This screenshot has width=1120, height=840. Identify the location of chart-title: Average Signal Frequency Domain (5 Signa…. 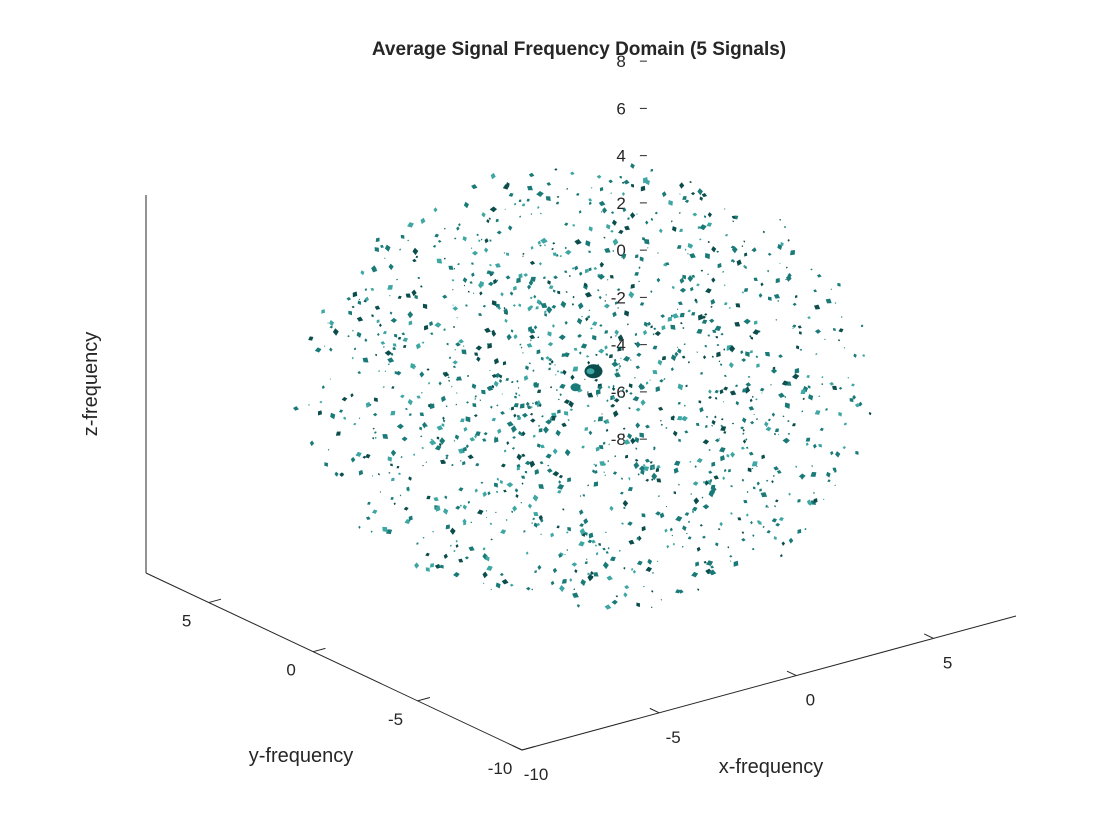
(579, 49).